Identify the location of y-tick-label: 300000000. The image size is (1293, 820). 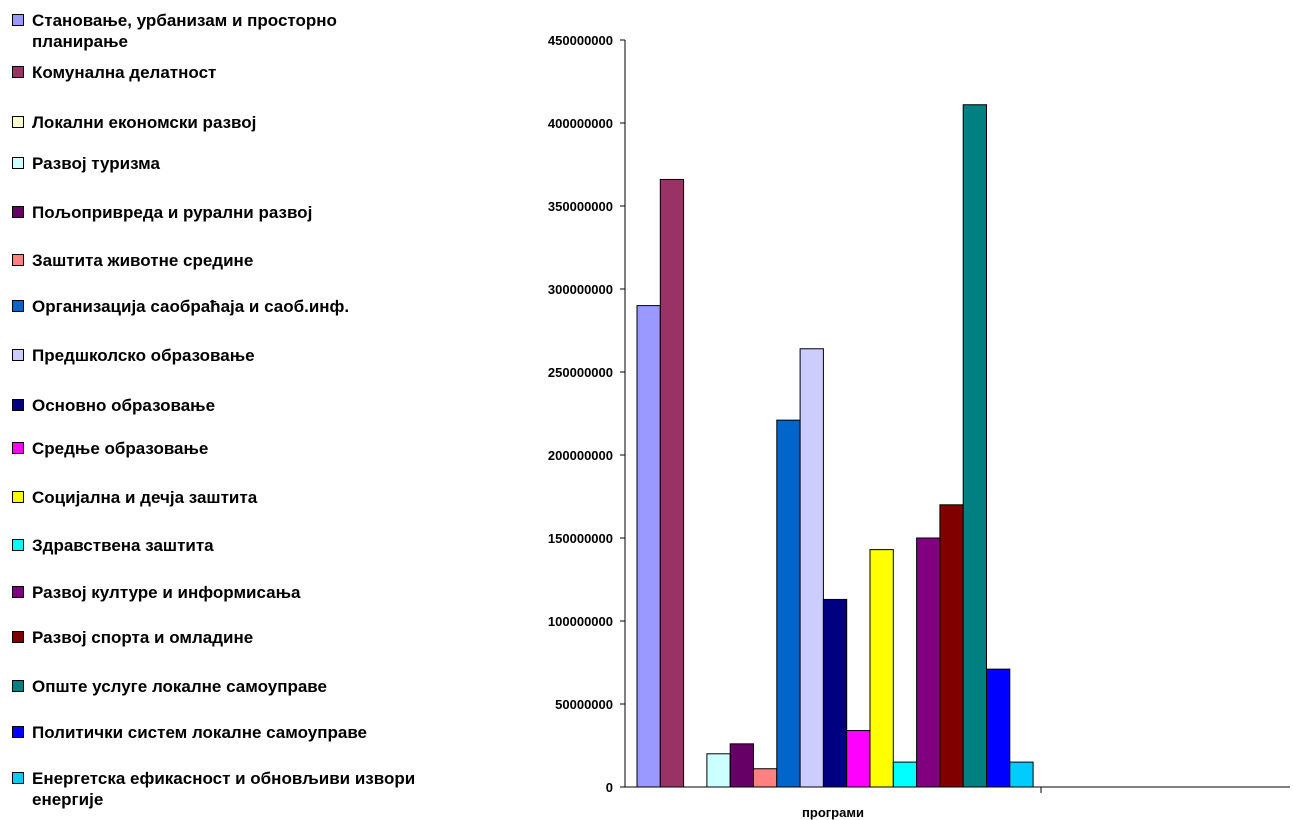
(580, 289).